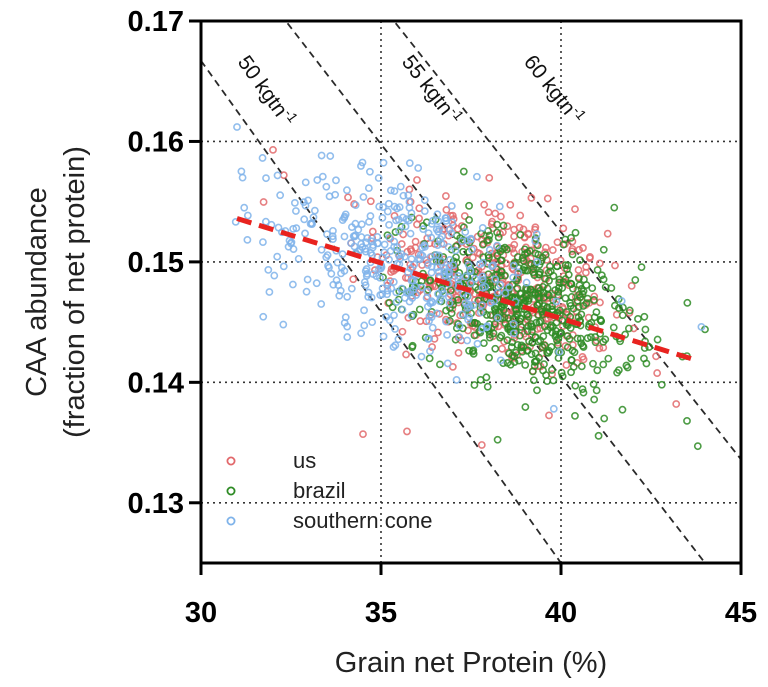  What do you see at coordinates (471, 663) in the screenshot?
I see `x-axis-title: Grain net Protein (%)` at bounding box center [471, 663].